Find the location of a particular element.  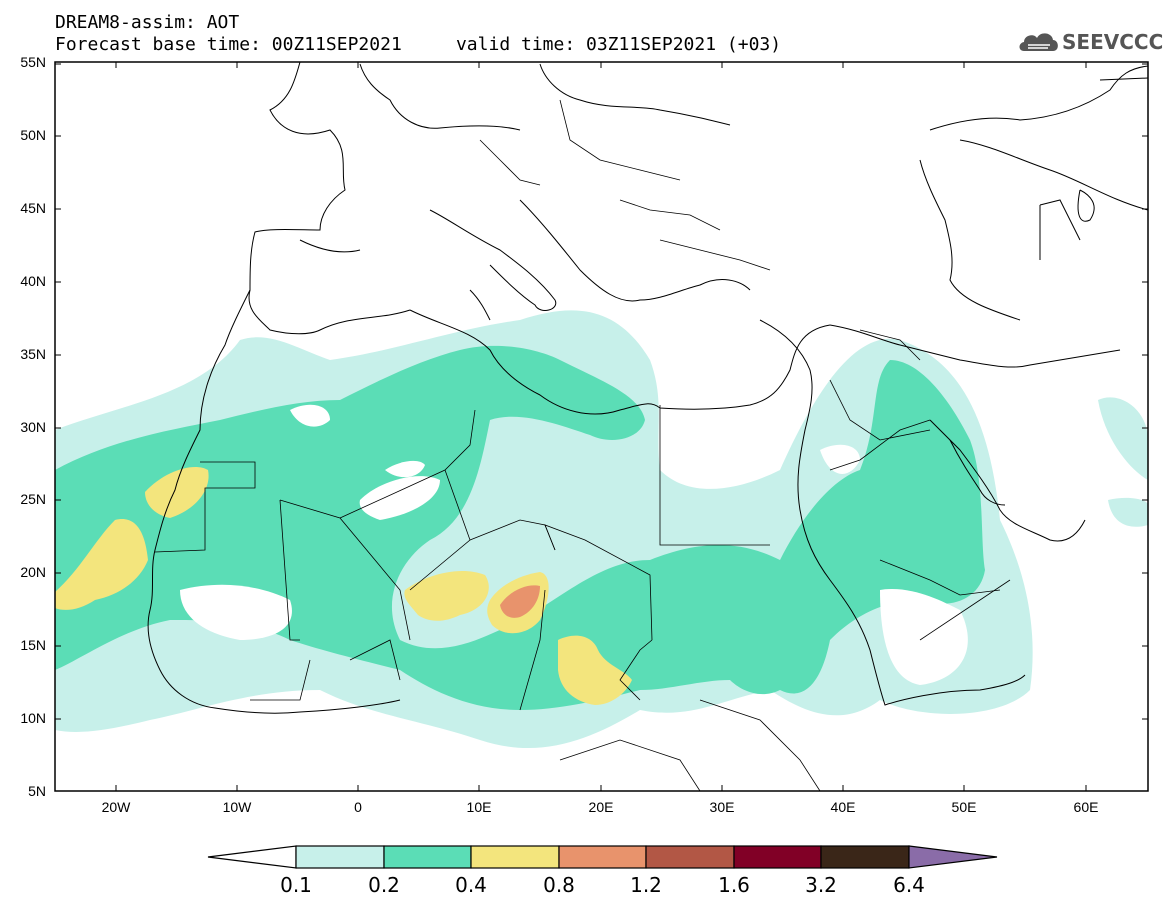

aot-band-0.8 is located at coordinates (520, 601).